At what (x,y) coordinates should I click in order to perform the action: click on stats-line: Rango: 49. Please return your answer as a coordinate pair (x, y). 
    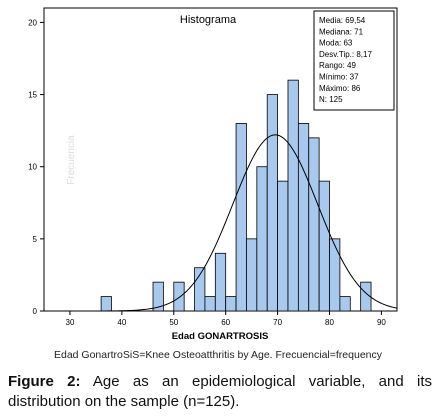
    Looking at the image, I should click on (337, 65).